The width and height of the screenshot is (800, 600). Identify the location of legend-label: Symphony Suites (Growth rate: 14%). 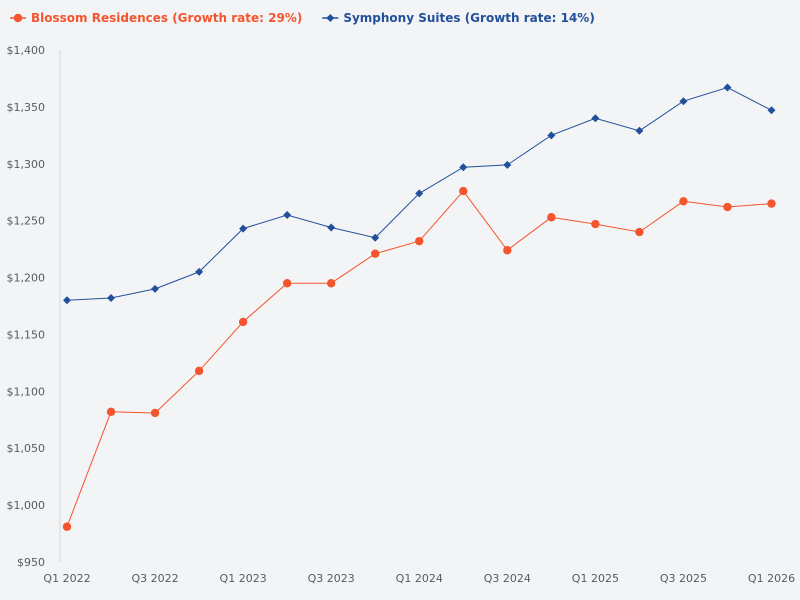
(469, 18).